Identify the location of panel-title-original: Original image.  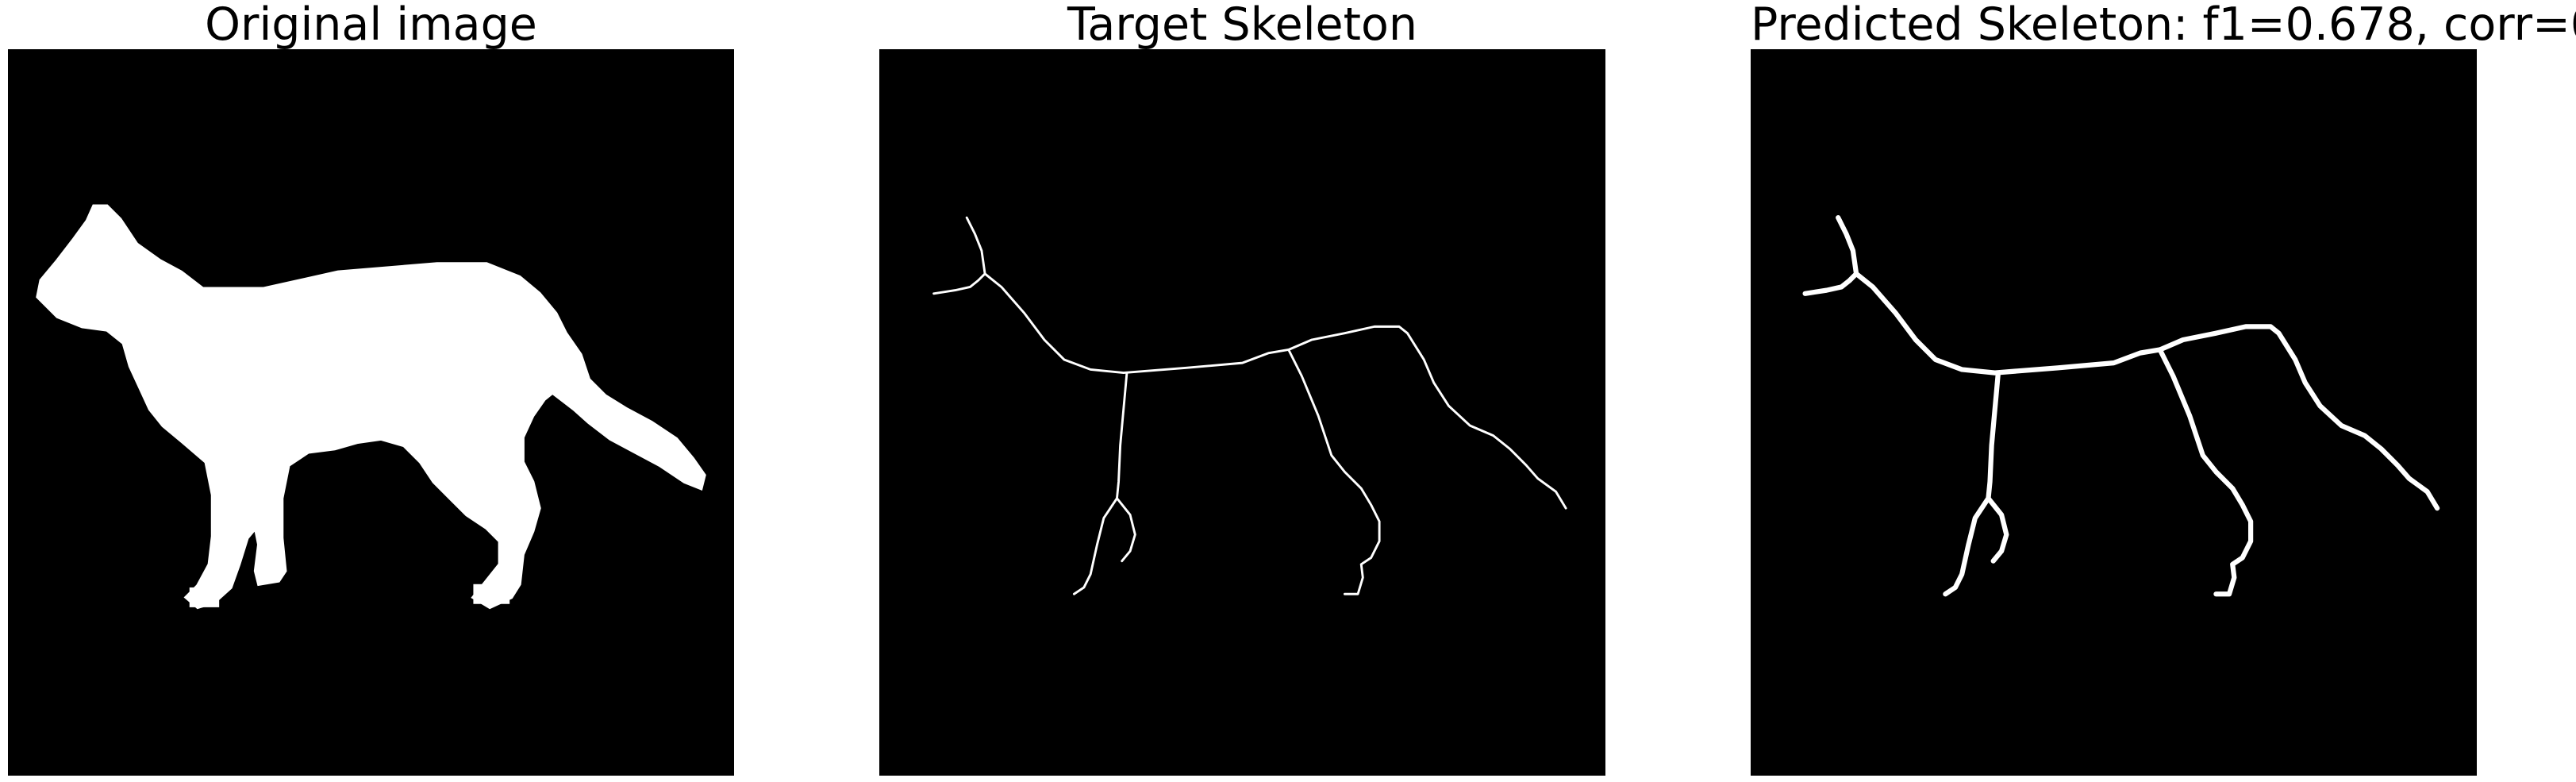
(371, 24).